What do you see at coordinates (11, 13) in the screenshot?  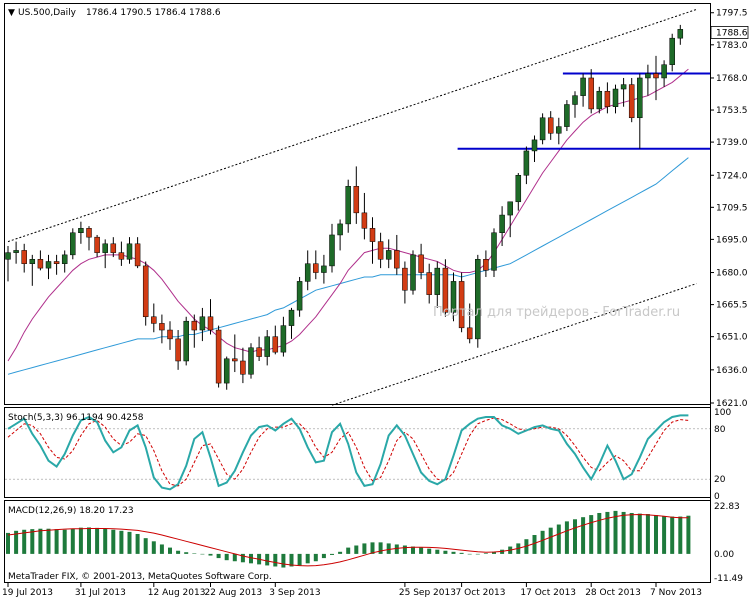 I see `menu-arrow-icon: ▼` at bounding box center [11, 13].